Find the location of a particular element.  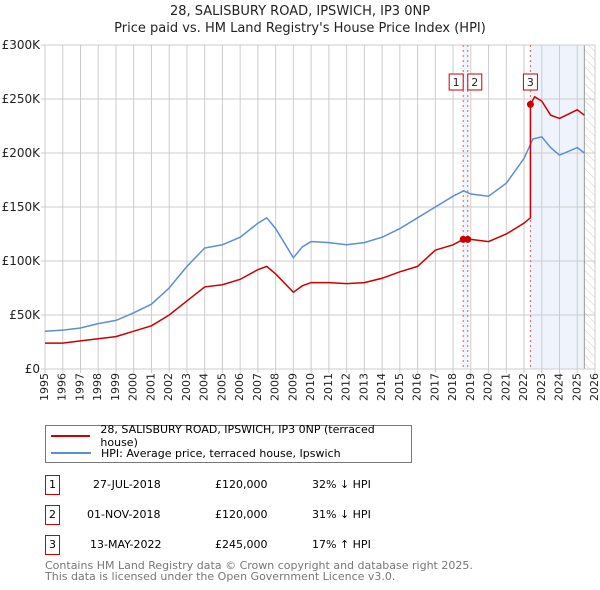

sale-hpi-diff: 31% ↓ HPI is located at coordinates (341, 514).